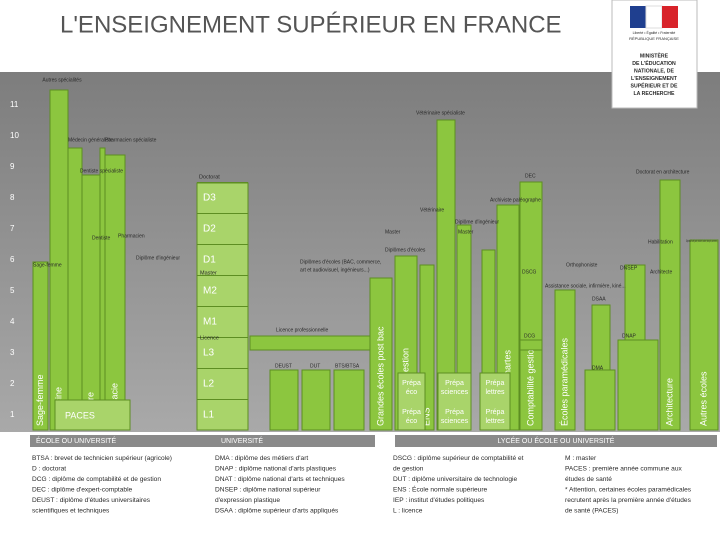 The image size is (720, 540). Describe the element at coordinates (131, 236) in the screenshot. I see `degree-label: Pharmacien` at that location.